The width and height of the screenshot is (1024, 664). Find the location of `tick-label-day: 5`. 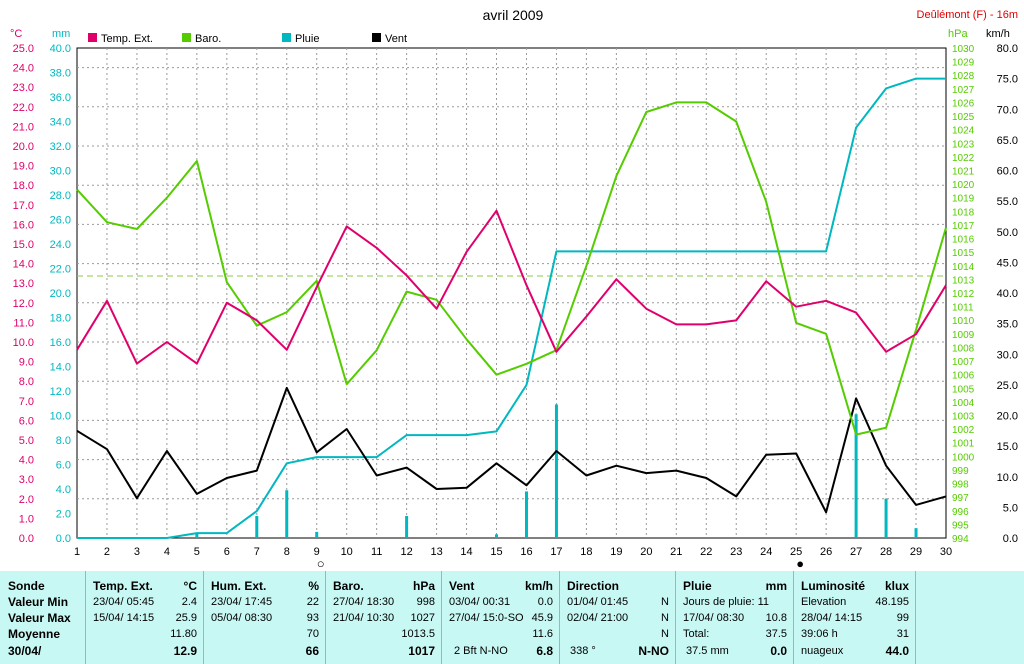

tick-label-day: 5 is located at coordinates (197, 552).